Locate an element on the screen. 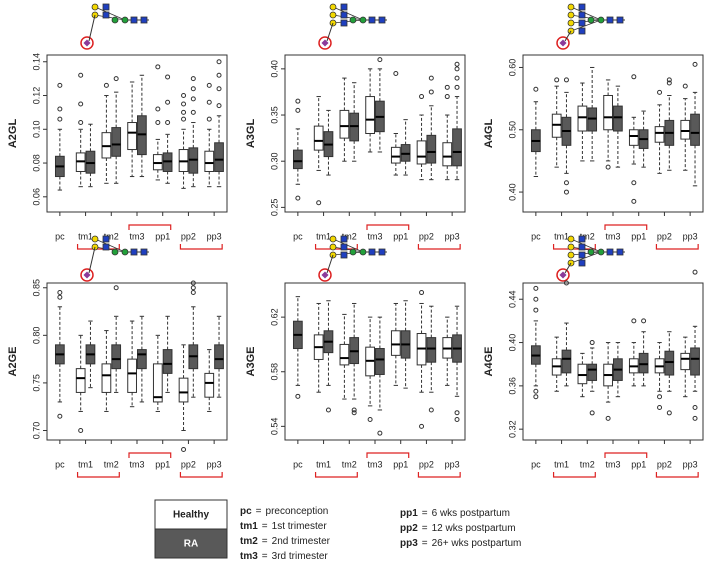 The width and height of the screenshot is (708, 562). legend-abbr: tm2 is located at coordinates (249, 541).